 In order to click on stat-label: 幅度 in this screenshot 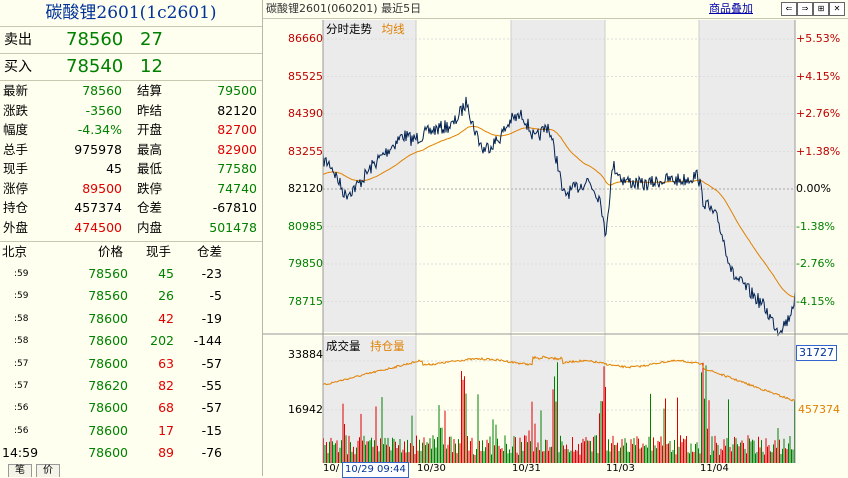, I will do `click(16, 129)`.